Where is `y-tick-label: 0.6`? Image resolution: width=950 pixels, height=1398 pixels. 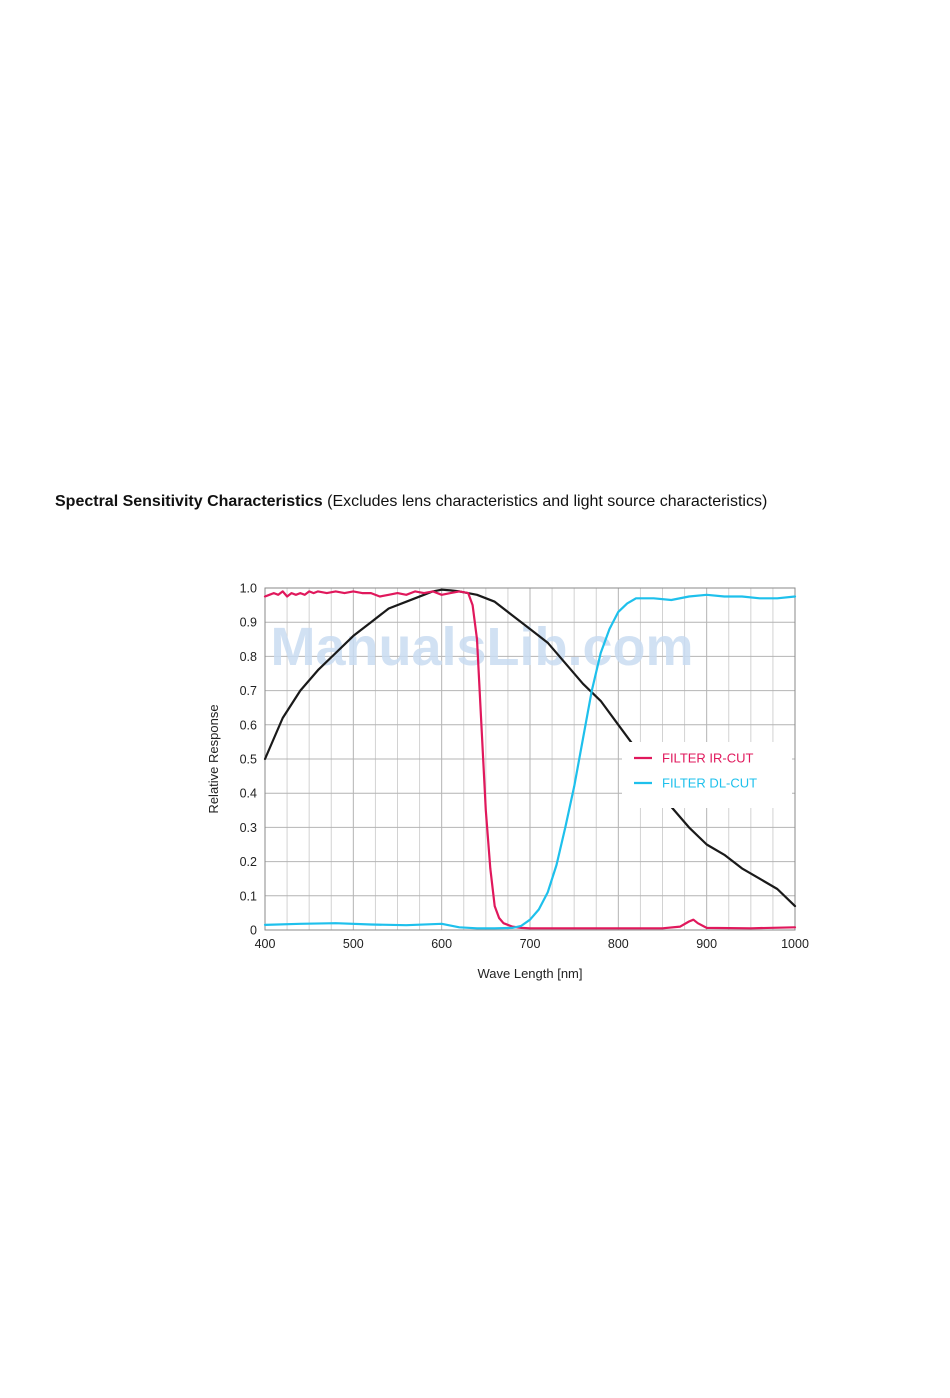 y-tick-label: 0.6 is located at coordinates (248, 725).